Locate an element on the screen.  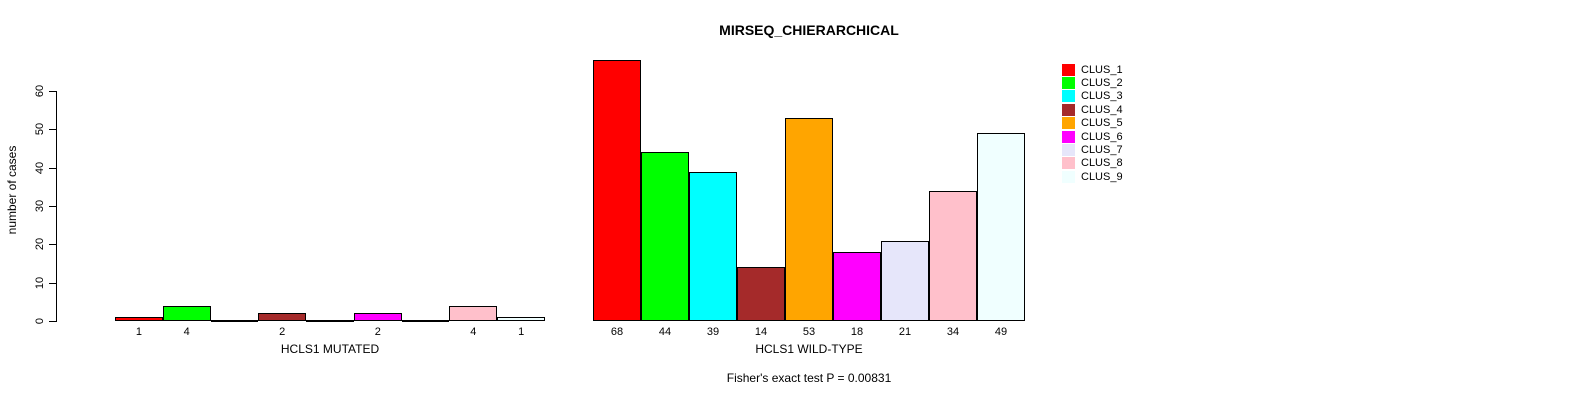
legend-row: CLUS_3 is located at coordinates (1092, 96).